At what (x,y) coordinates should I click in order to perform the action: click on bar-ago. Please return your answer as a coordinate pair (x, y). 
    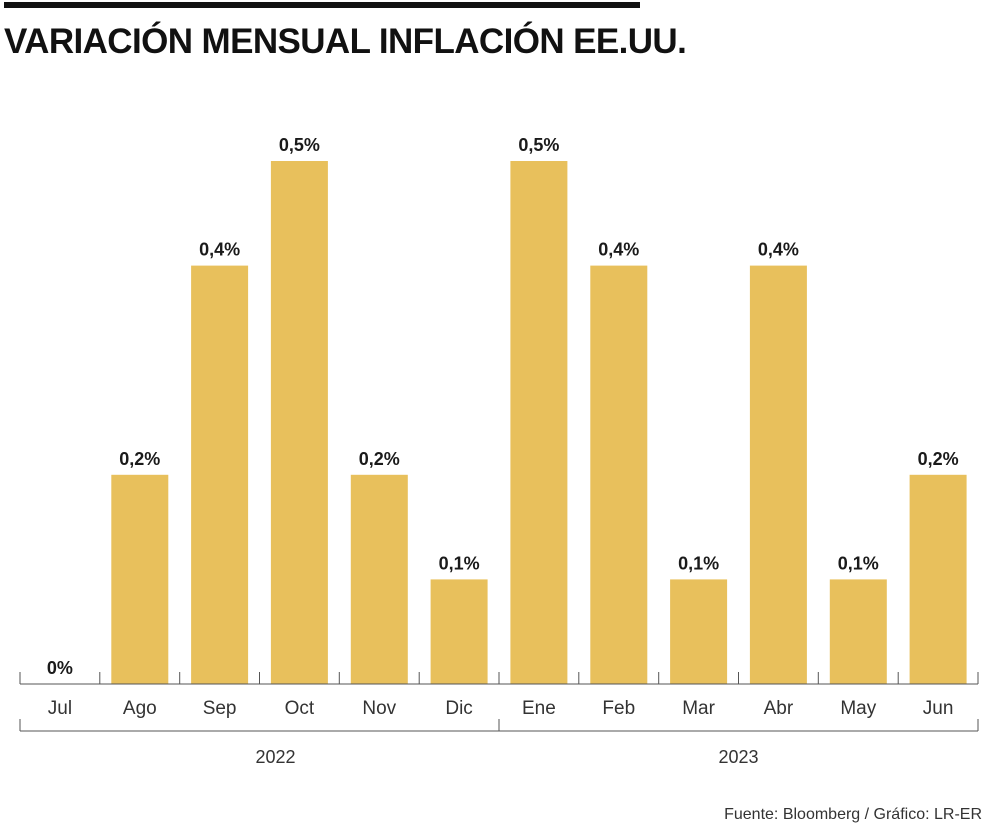
    Looking at the image, I should click on (140, 579).